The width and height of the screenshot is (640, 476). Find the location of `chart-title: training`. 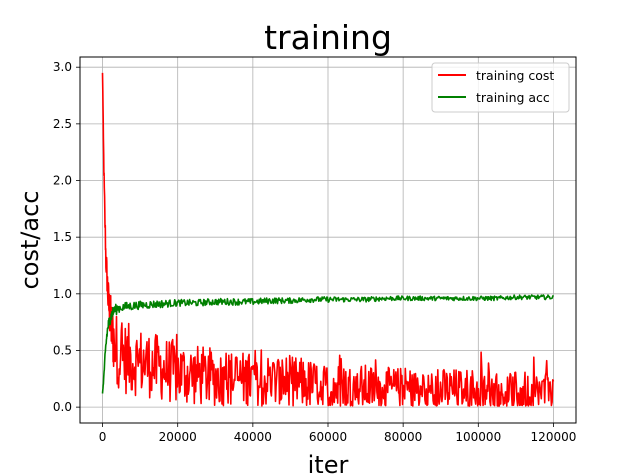

chart-title: training is located at coordinates (328, 37).